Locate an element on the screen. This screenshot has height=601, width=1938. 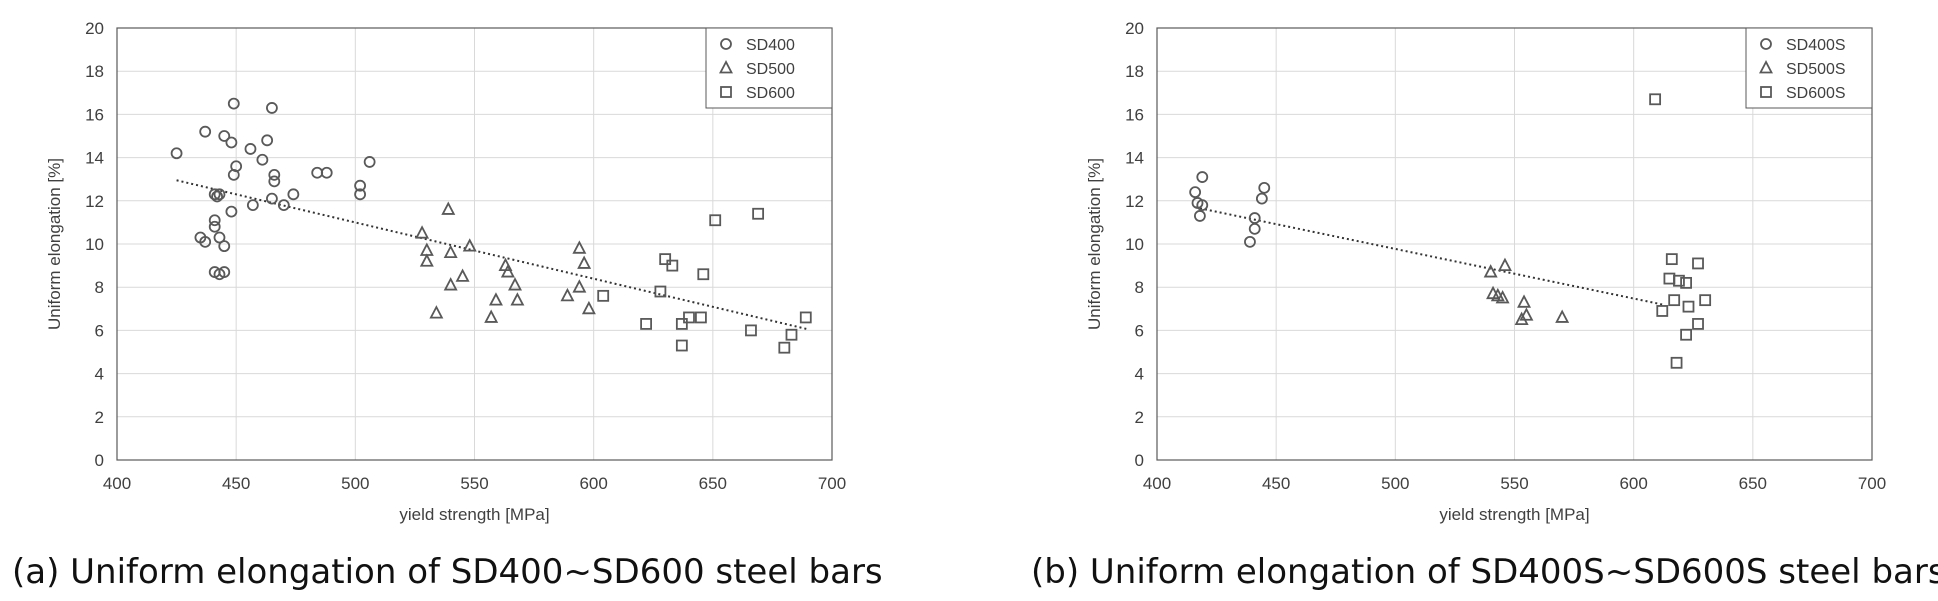
x-tick-label: 400 is located at coordinates (117, 483).